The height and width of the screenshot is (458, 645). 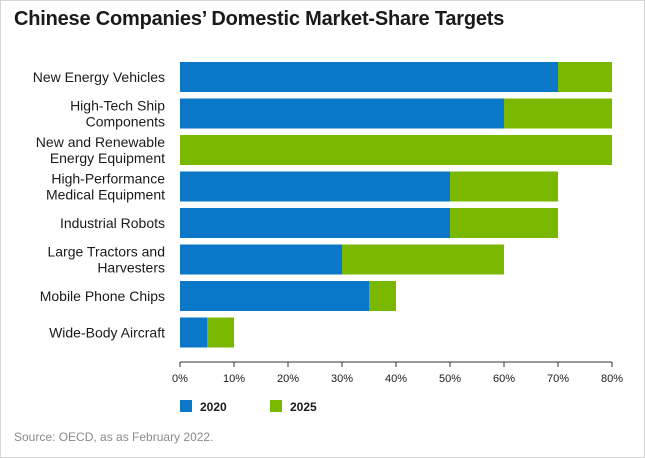 I want to click on category-label: High-Performance Medical Equipment, so click(x=105, y=187).